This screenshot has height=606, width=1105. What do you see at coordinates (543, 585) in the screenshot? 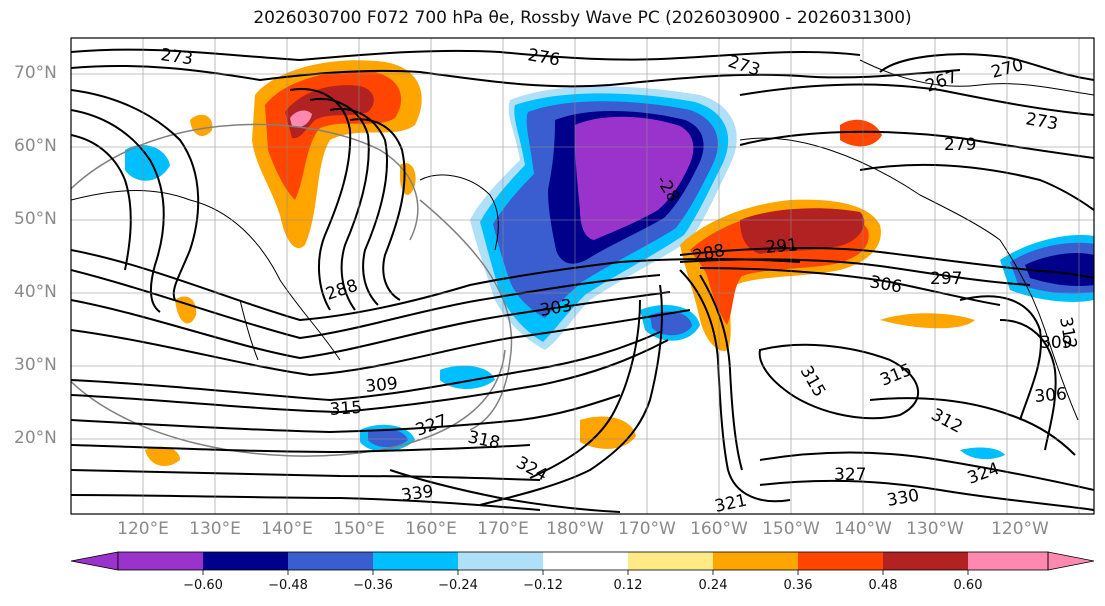
I see `colorbar-tick-label: −0.12` at bounding box center [543, 585].